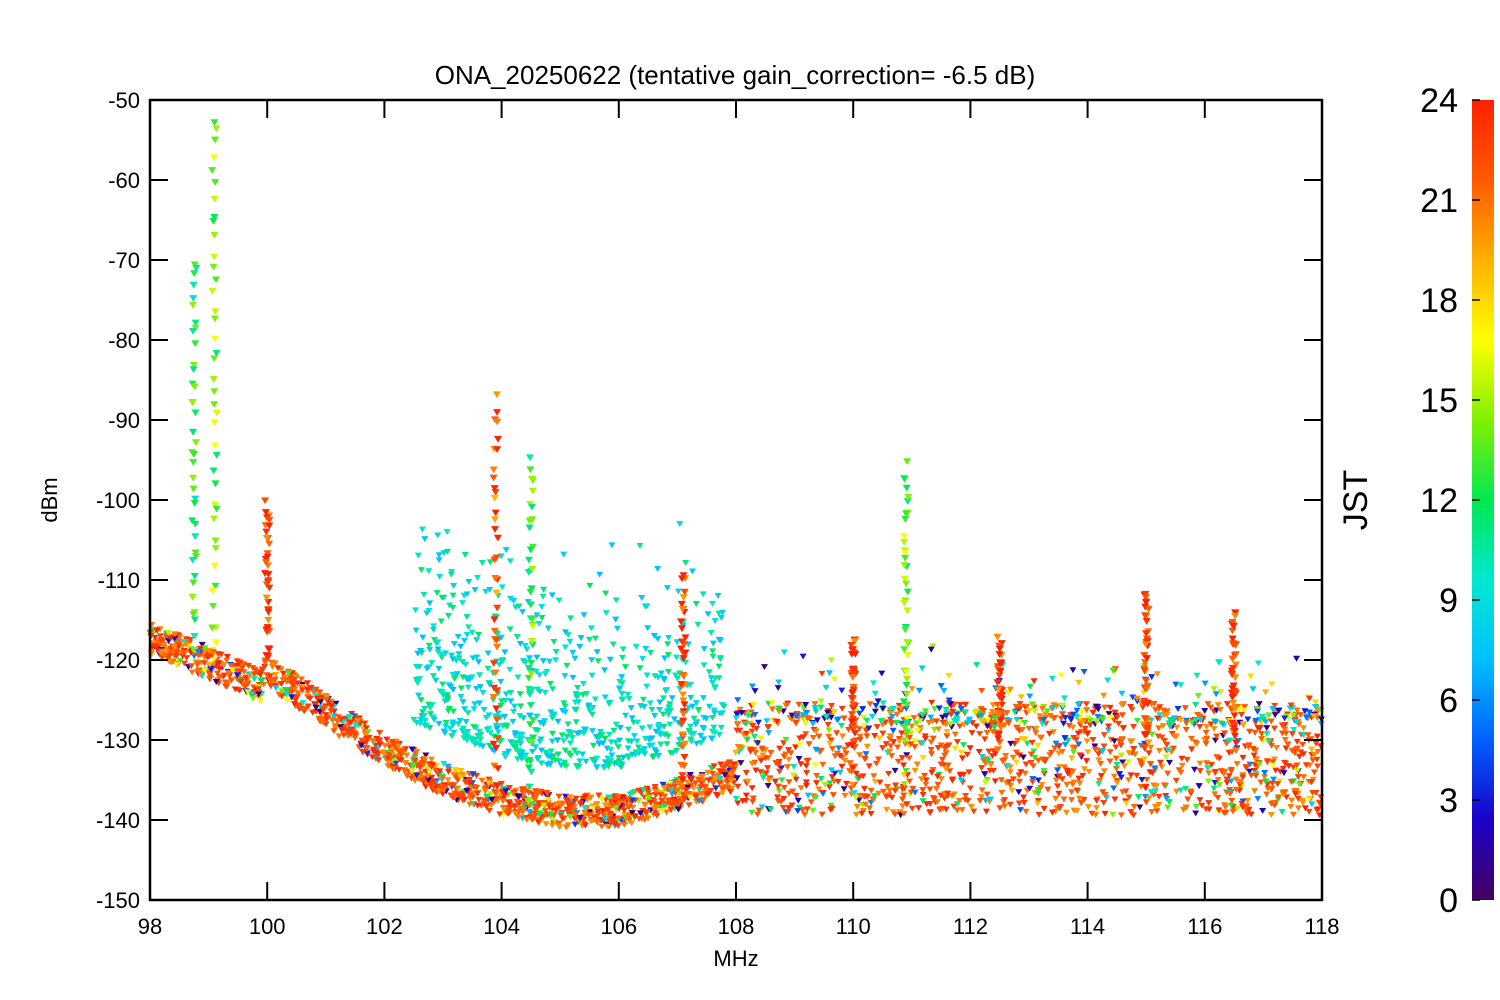 This screenshot has height=1000, width=1500. Describe the element at coordinates (970, 926) in the screenshot. I see `x-tick-label: 112` at that location.